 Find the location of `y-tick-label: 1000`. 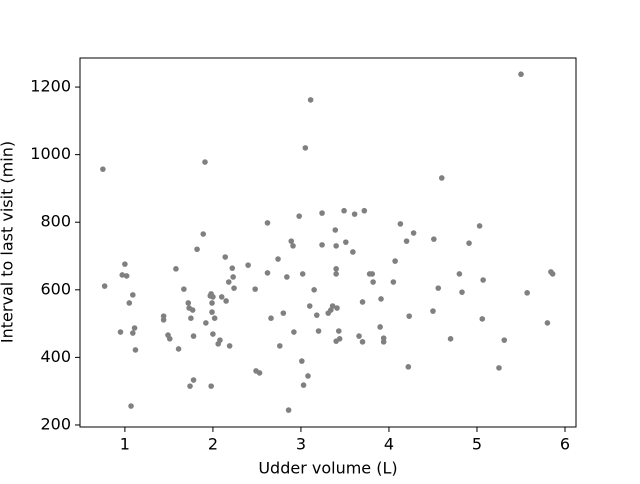

y-tick-label: 1000 is located at coordinates (50, 153).